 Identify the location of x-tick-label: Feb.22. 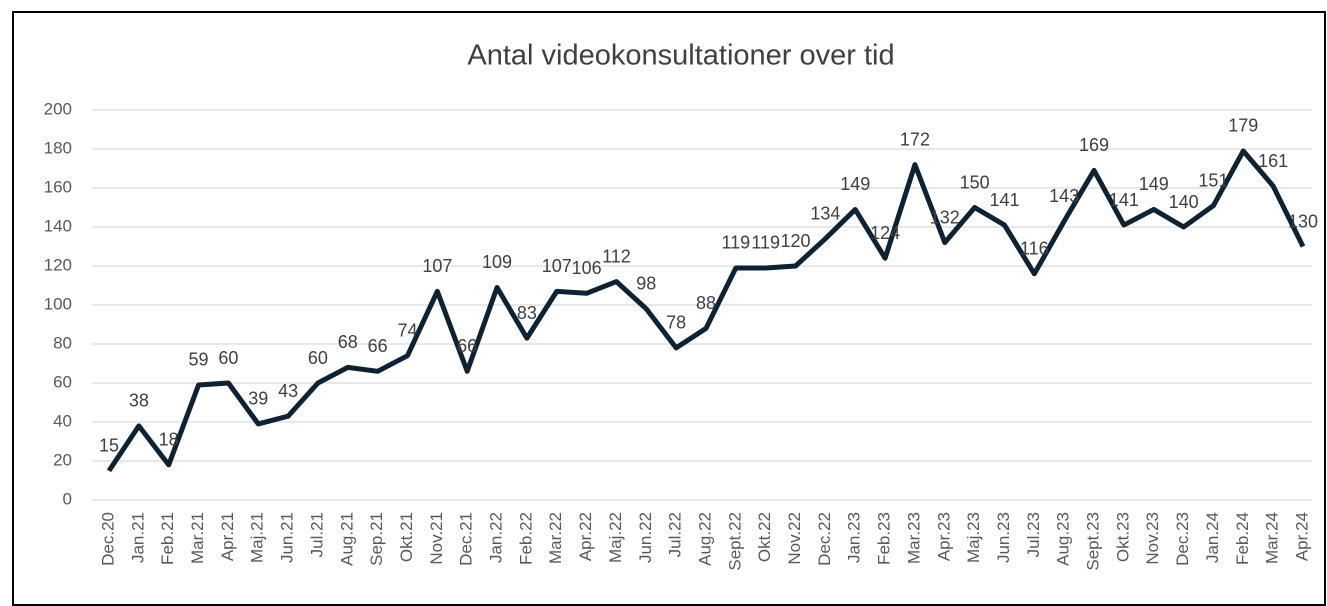
(525, 538).